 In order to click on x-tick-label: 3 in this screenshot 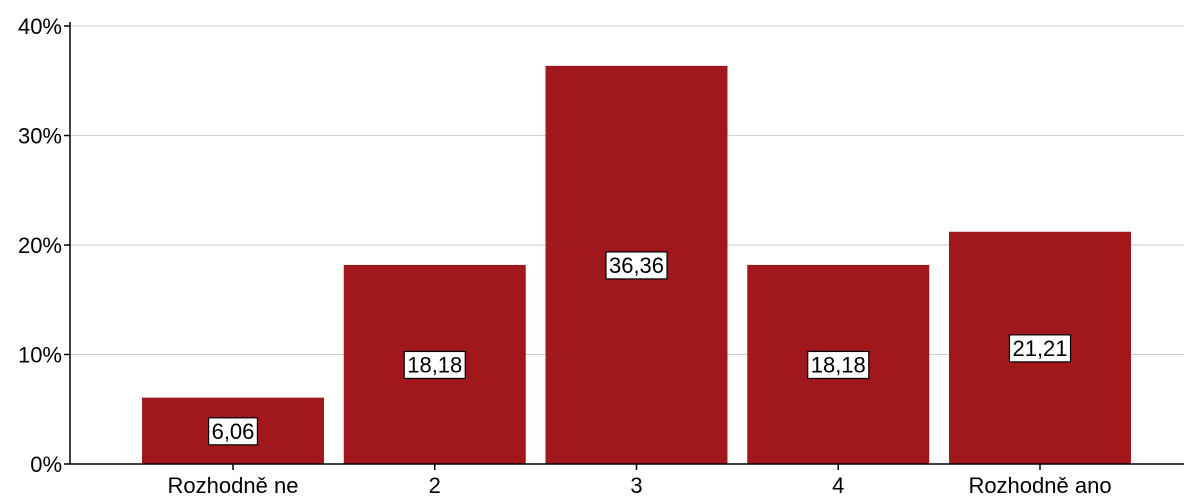, I will do `click(636, 485)`.